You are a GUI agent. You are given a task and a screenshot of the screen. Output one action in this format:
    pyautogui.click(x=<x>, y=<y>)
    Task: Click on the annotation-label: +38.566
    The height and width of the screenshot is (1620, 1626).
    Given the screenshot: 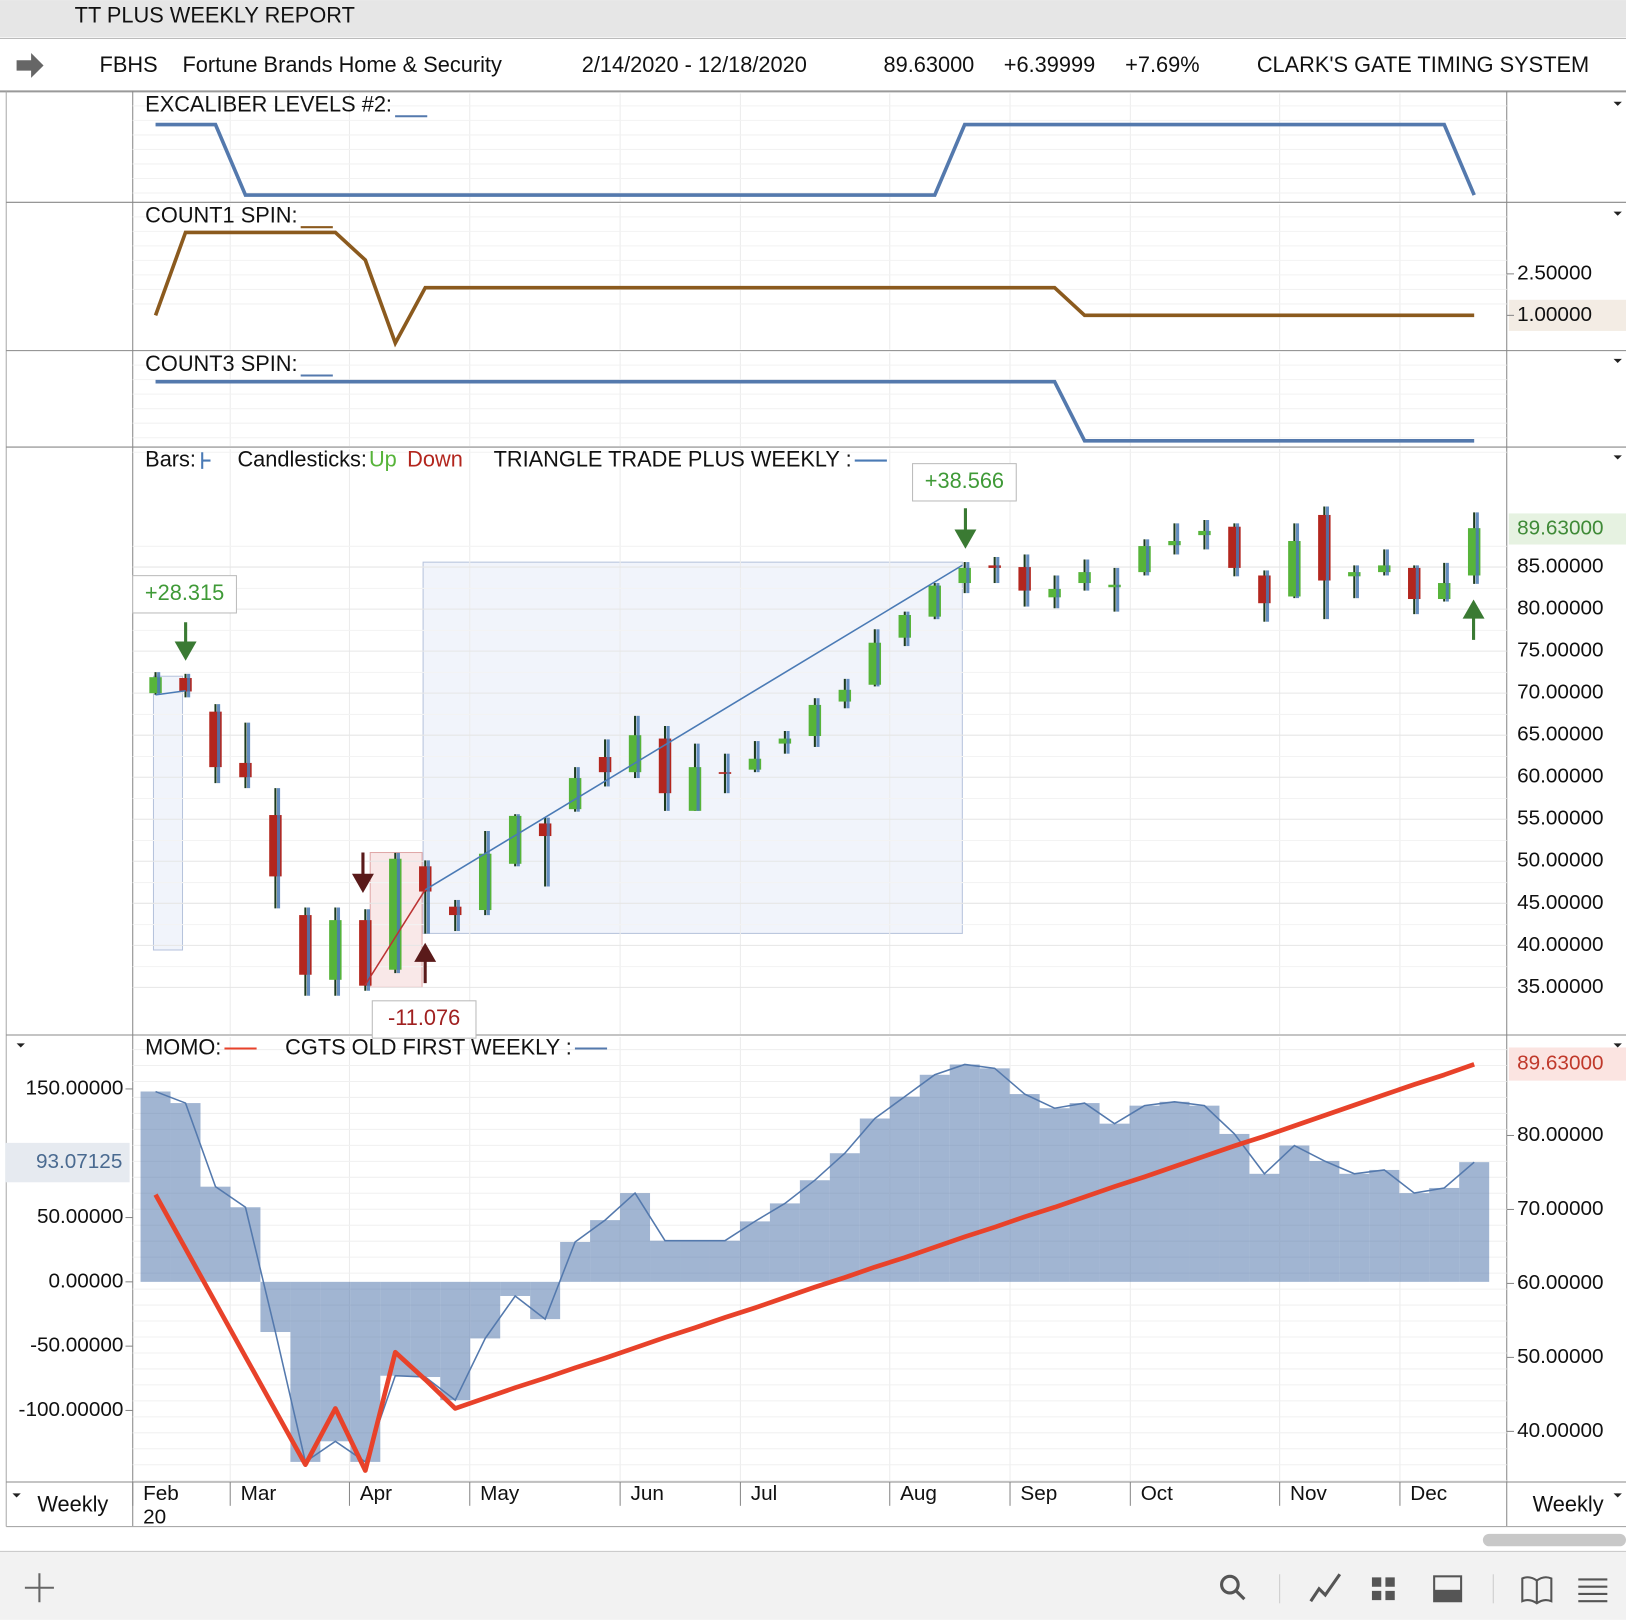 What is the action you would take?
    pyautogui.click(x=964, y=480)
    